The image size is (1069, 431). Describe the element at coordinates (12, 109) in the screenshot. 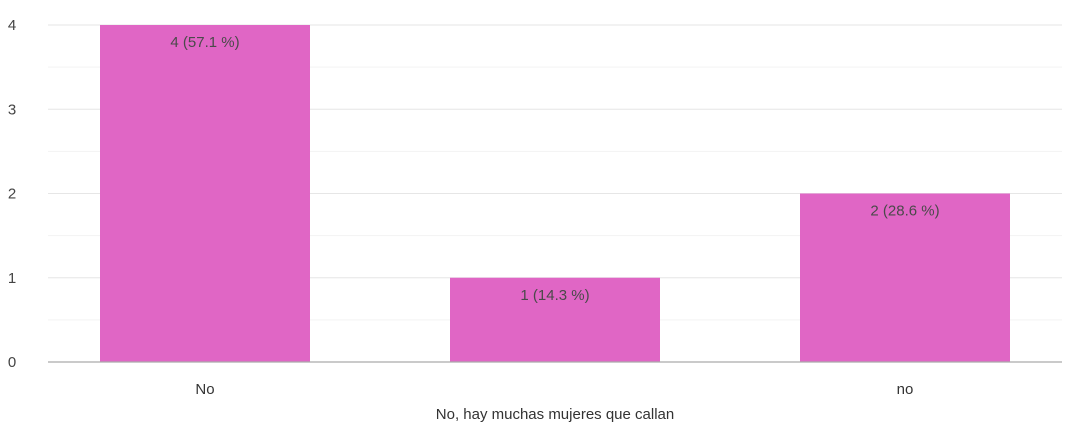

I see `y-tick-label: 3` at that location.